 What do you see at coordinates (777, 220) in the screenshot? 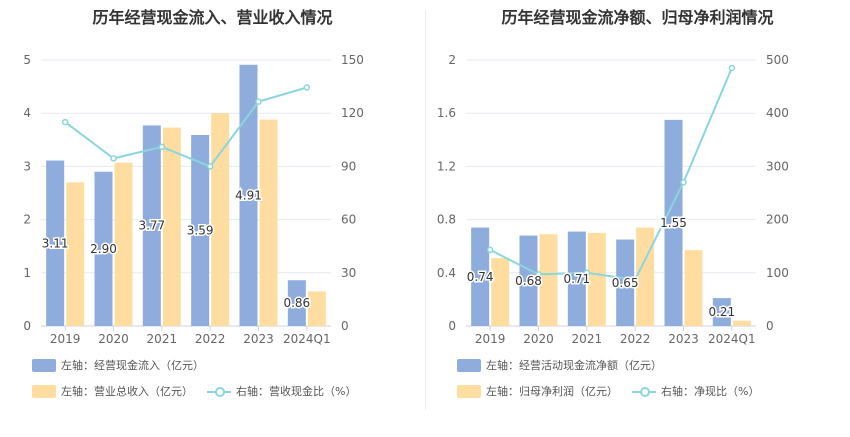
I see `right-axis-tick-label: 200` at bounding box center [777, 220].